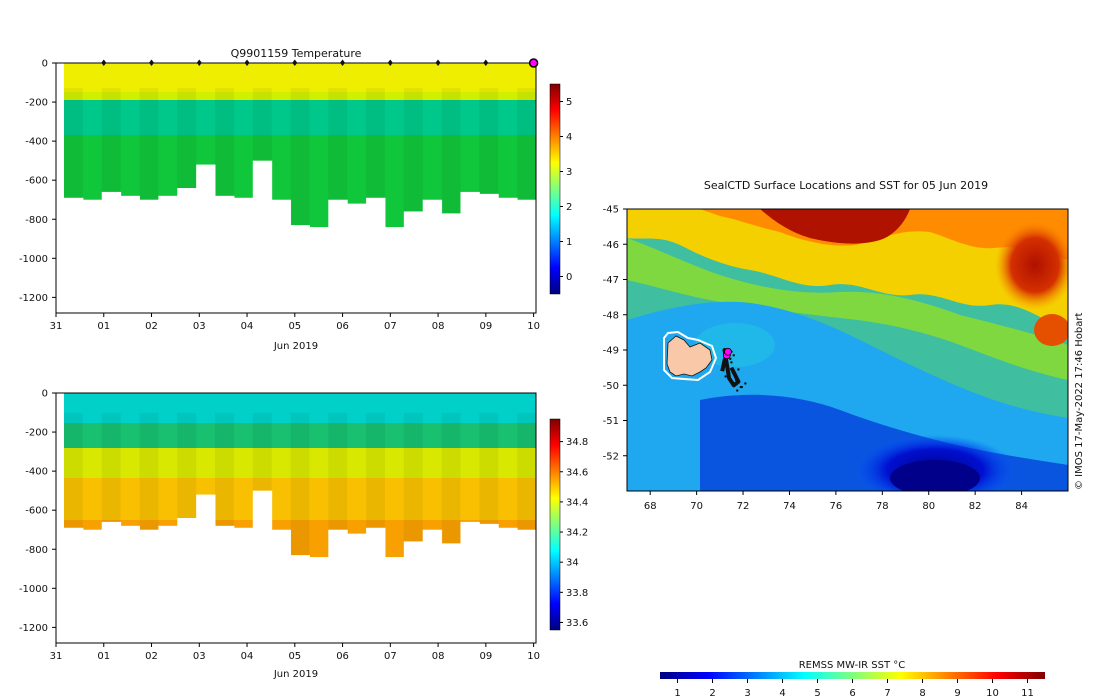 Image resolution: width=1100 pixels, height=700 pixels. I want to click on sst-colorbar: REMSS MW-IR SST °C 1 2 3 4 5 6 7 8 9 10 11, so click(852, 679).